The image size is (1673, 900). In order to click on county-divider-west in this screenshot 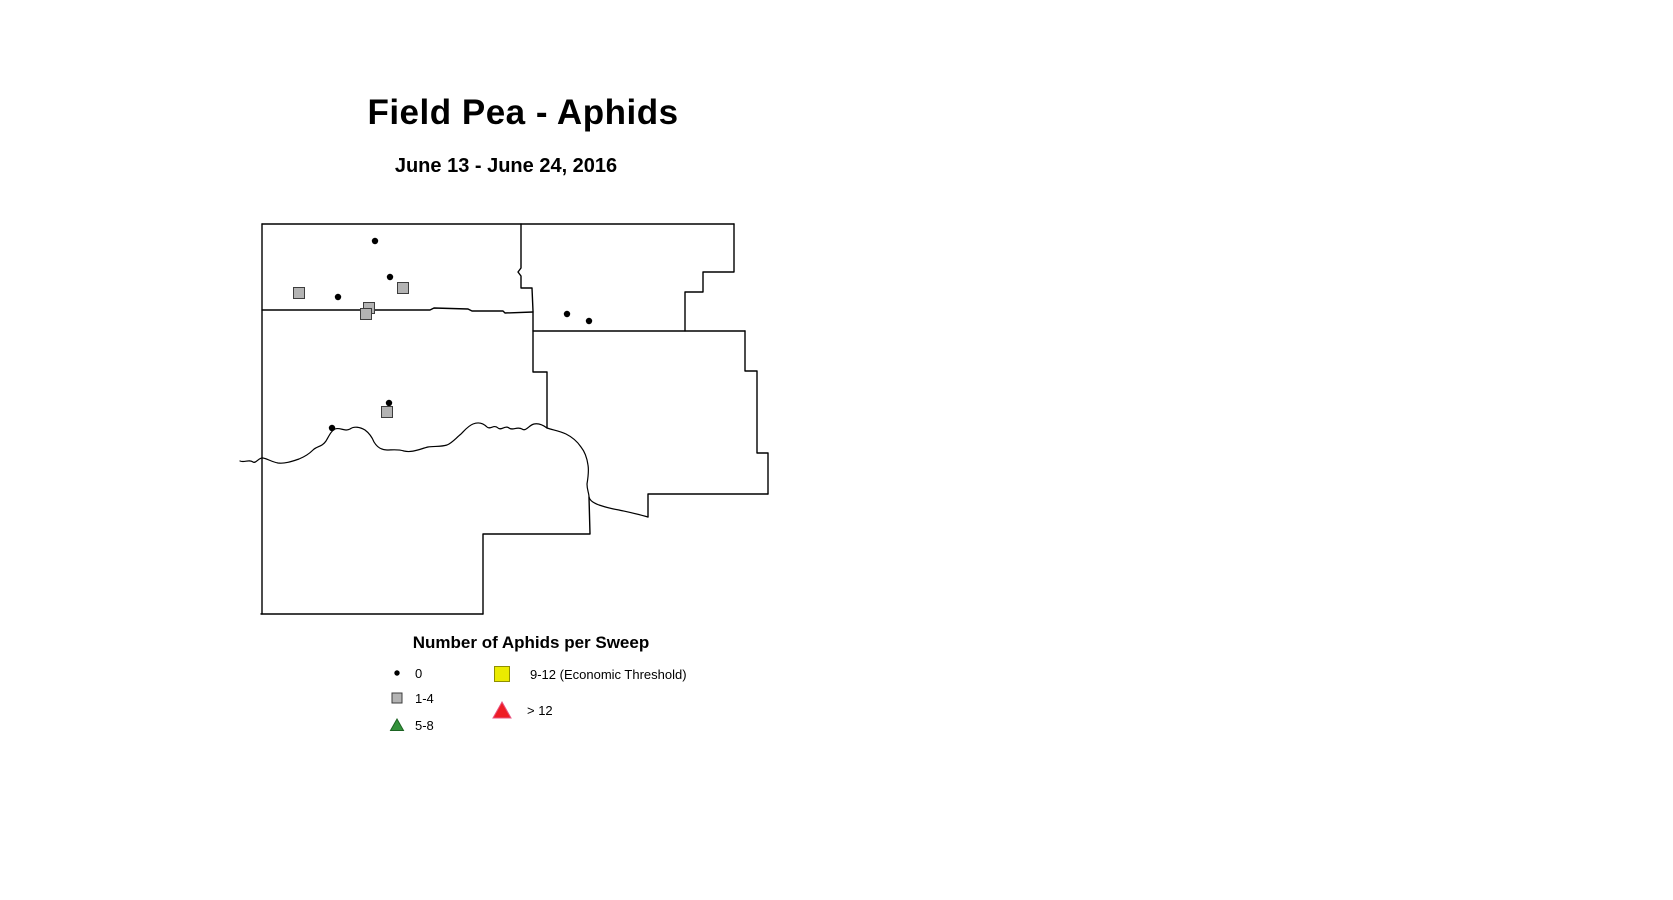, I will do `click(532, 326)`.